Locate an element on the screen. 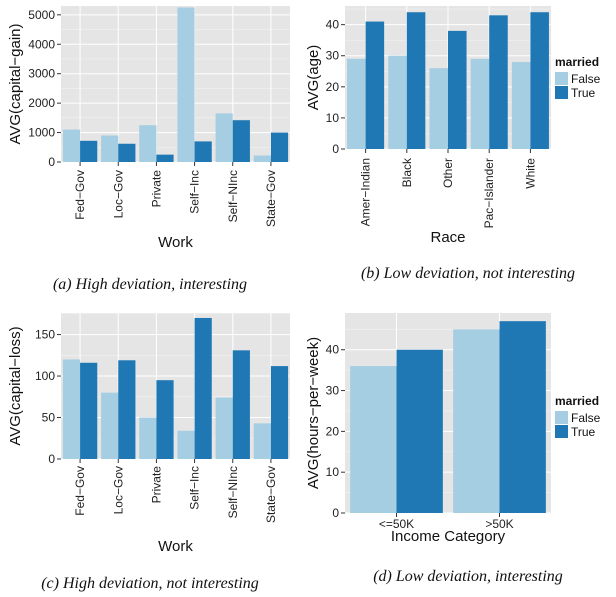  y-tick-label: 3000 is located at coordinates (41, 74).